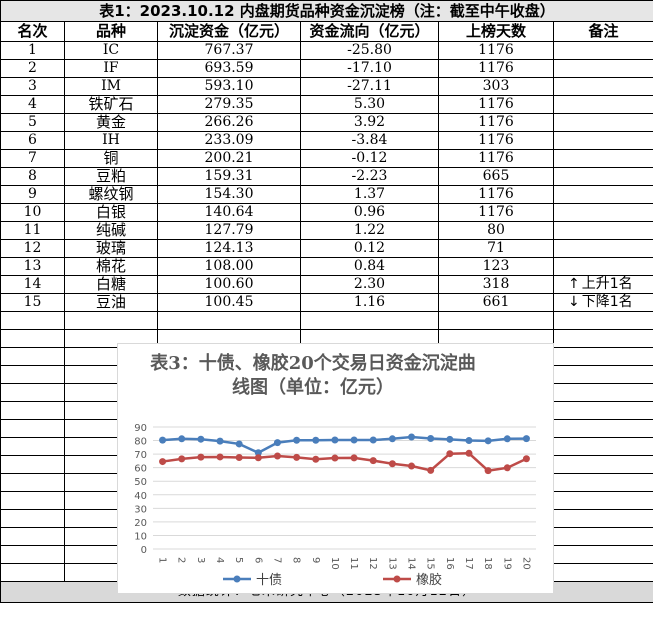 This screenshot has height=629, width=653. What do you see at coordinates (369, 50) in the screenshot?
I see `flow-cell: -25.80` at bounding box center [369, 50].